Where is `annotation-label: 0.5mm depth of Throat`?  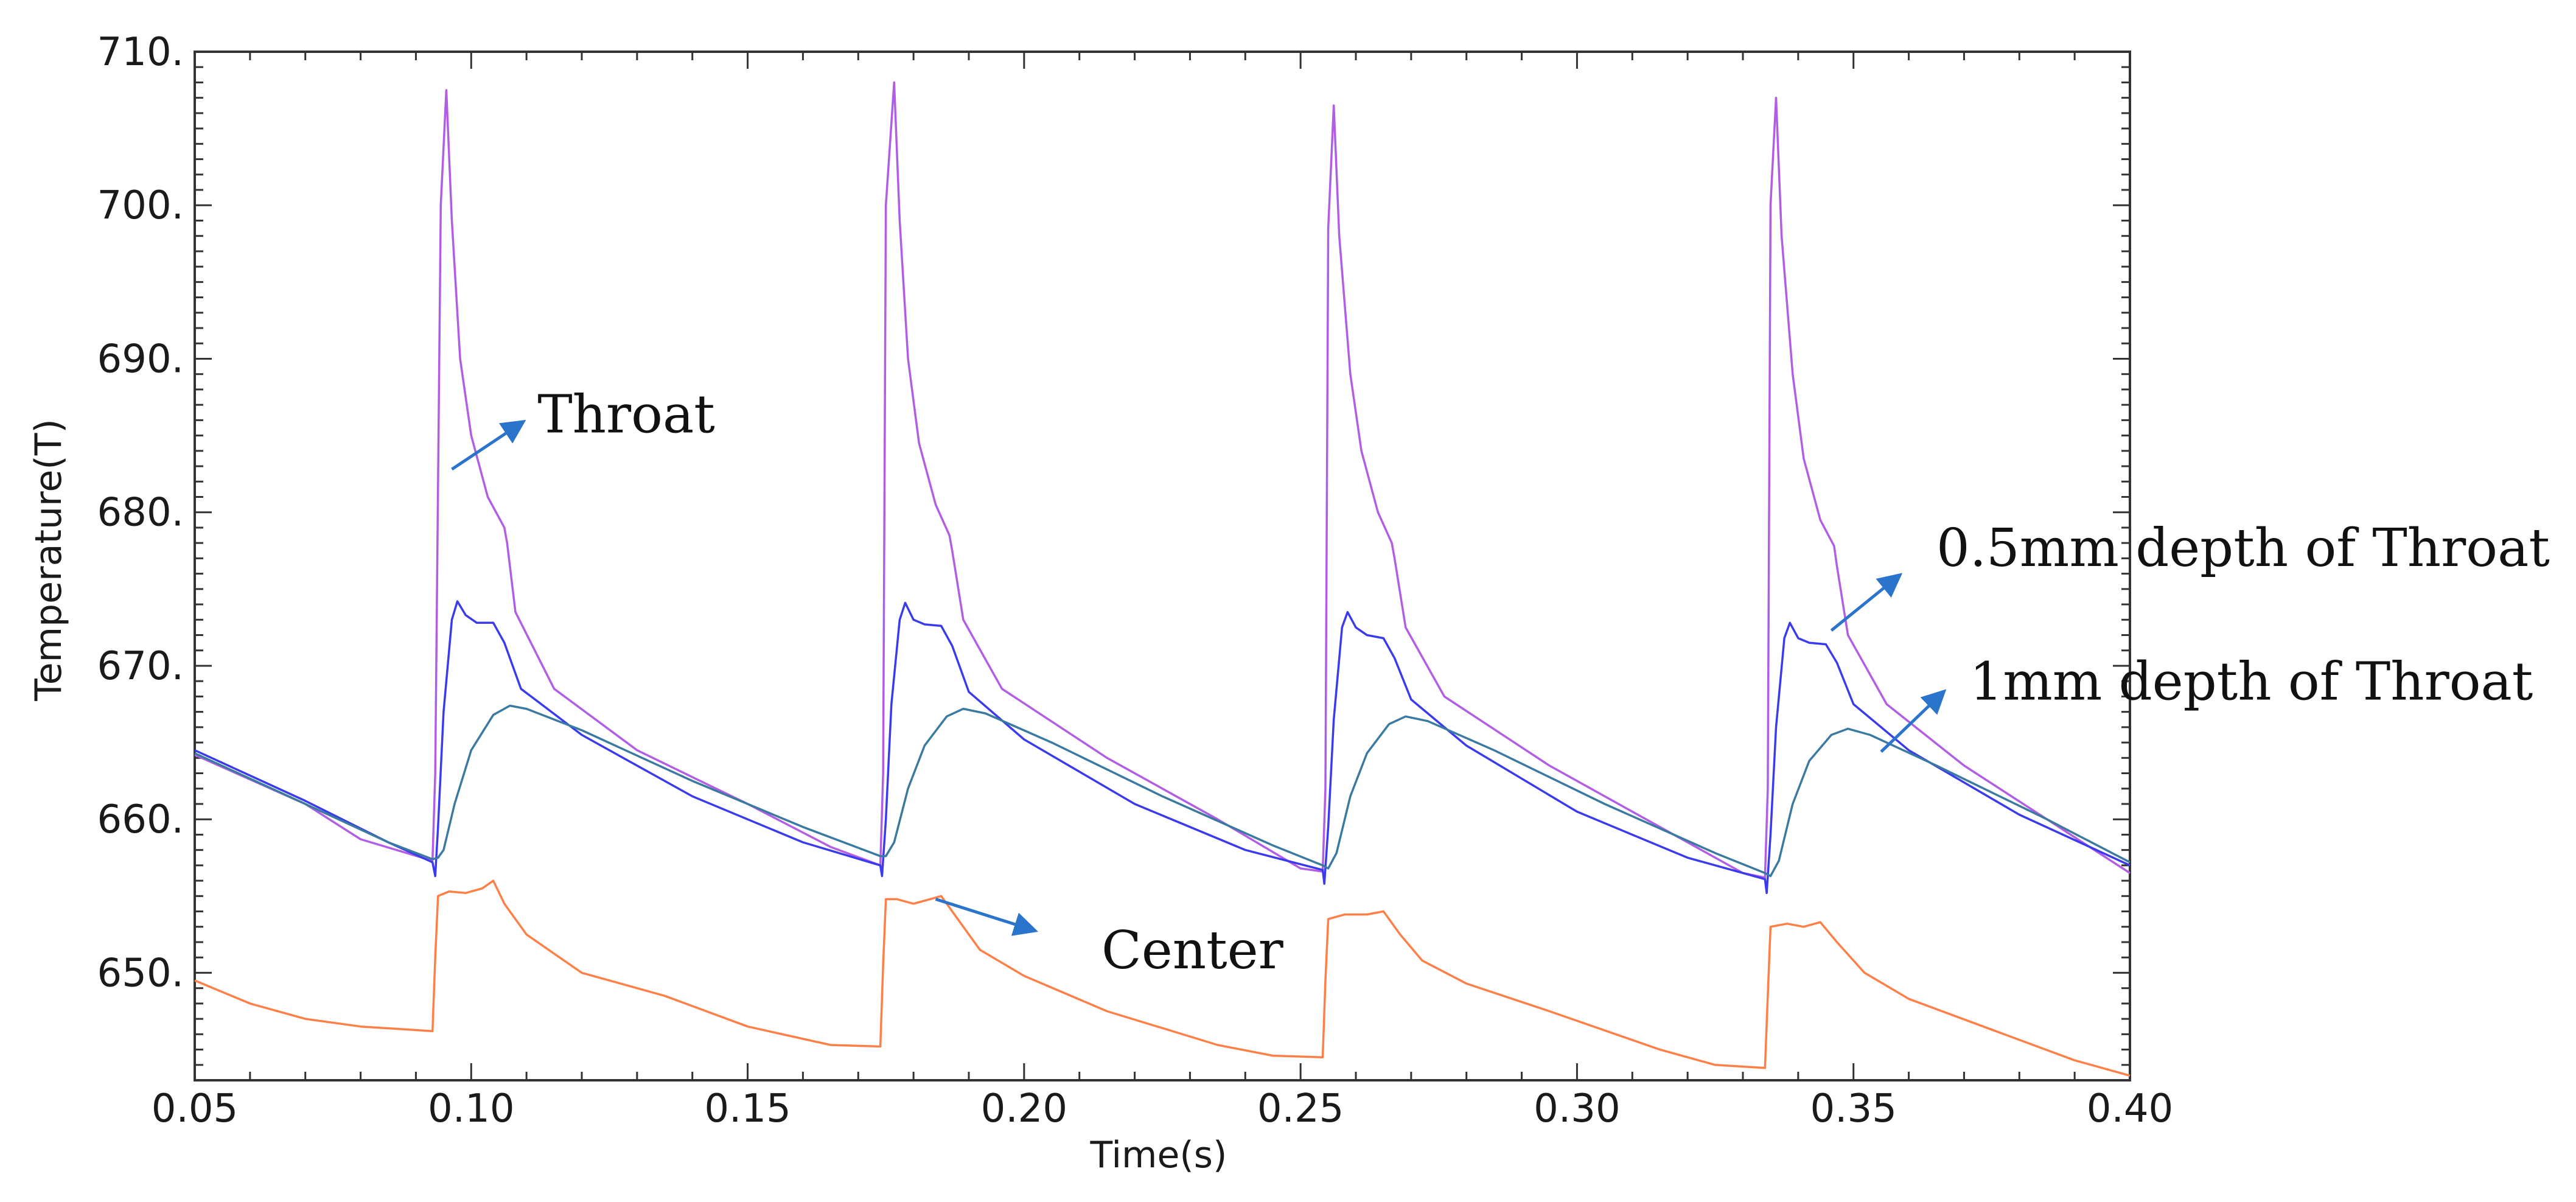
annotation-label: 0.5mm depth of Throat is located at coordinates (2243, 549).